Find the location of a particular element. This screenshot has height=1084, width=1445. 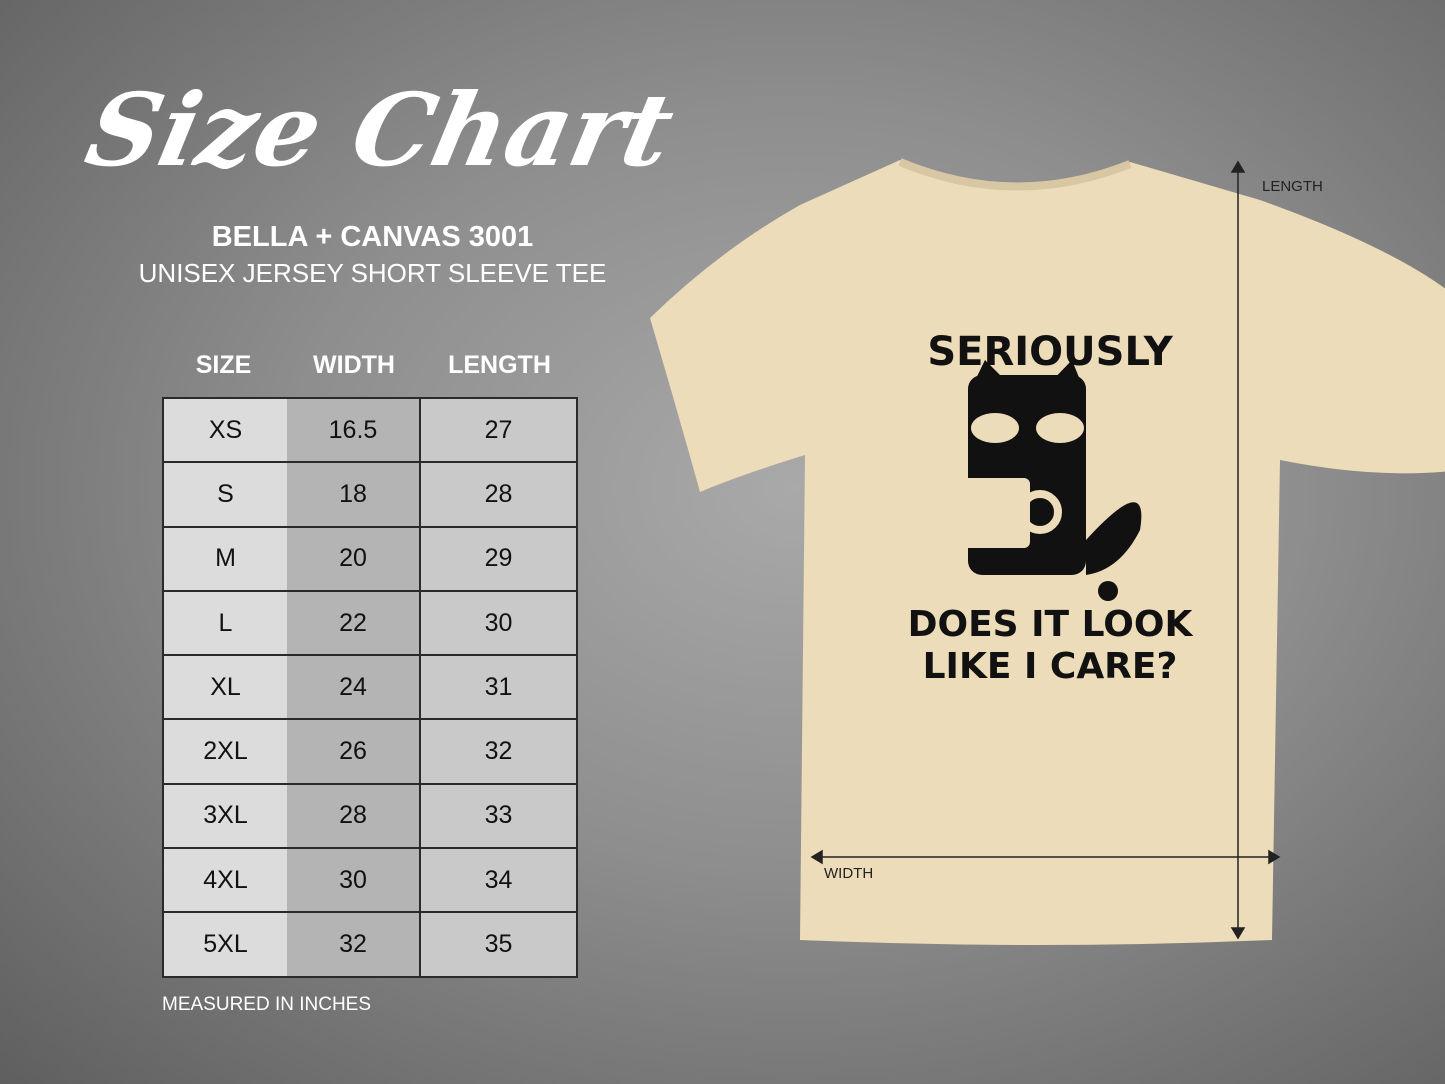

cell-length: 29 is located at coordinates (498, 558).